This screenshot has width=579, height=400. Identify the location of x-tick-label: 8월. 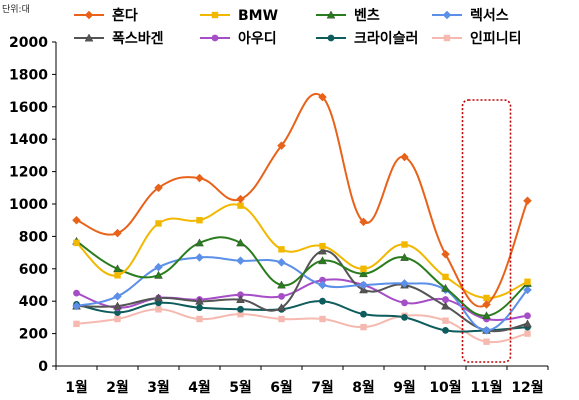
(363, 387).